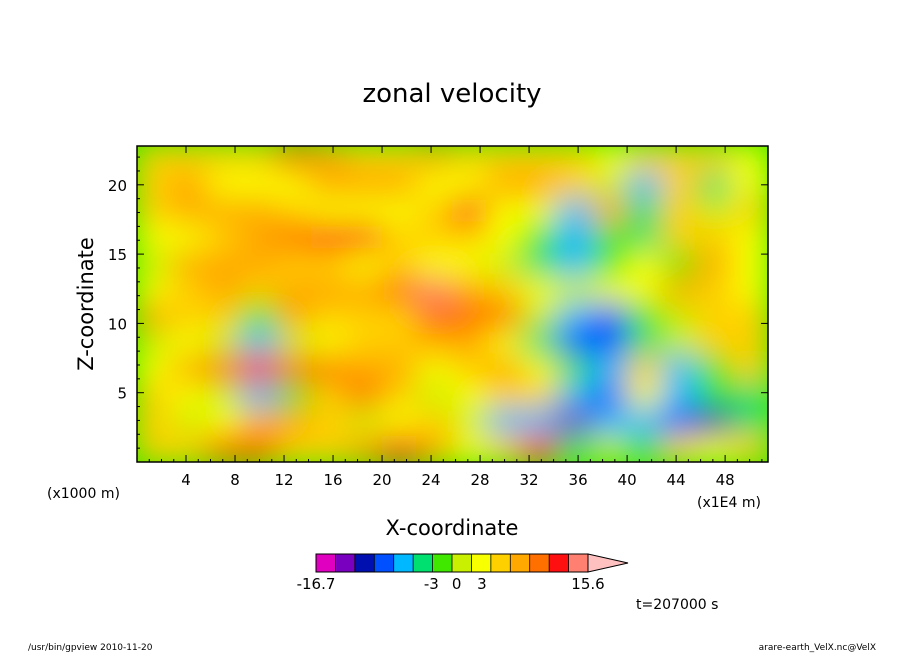 The height and width of the screenshot is (654, 904). I want to click on x-tick-label: 20, so click(382, 480).